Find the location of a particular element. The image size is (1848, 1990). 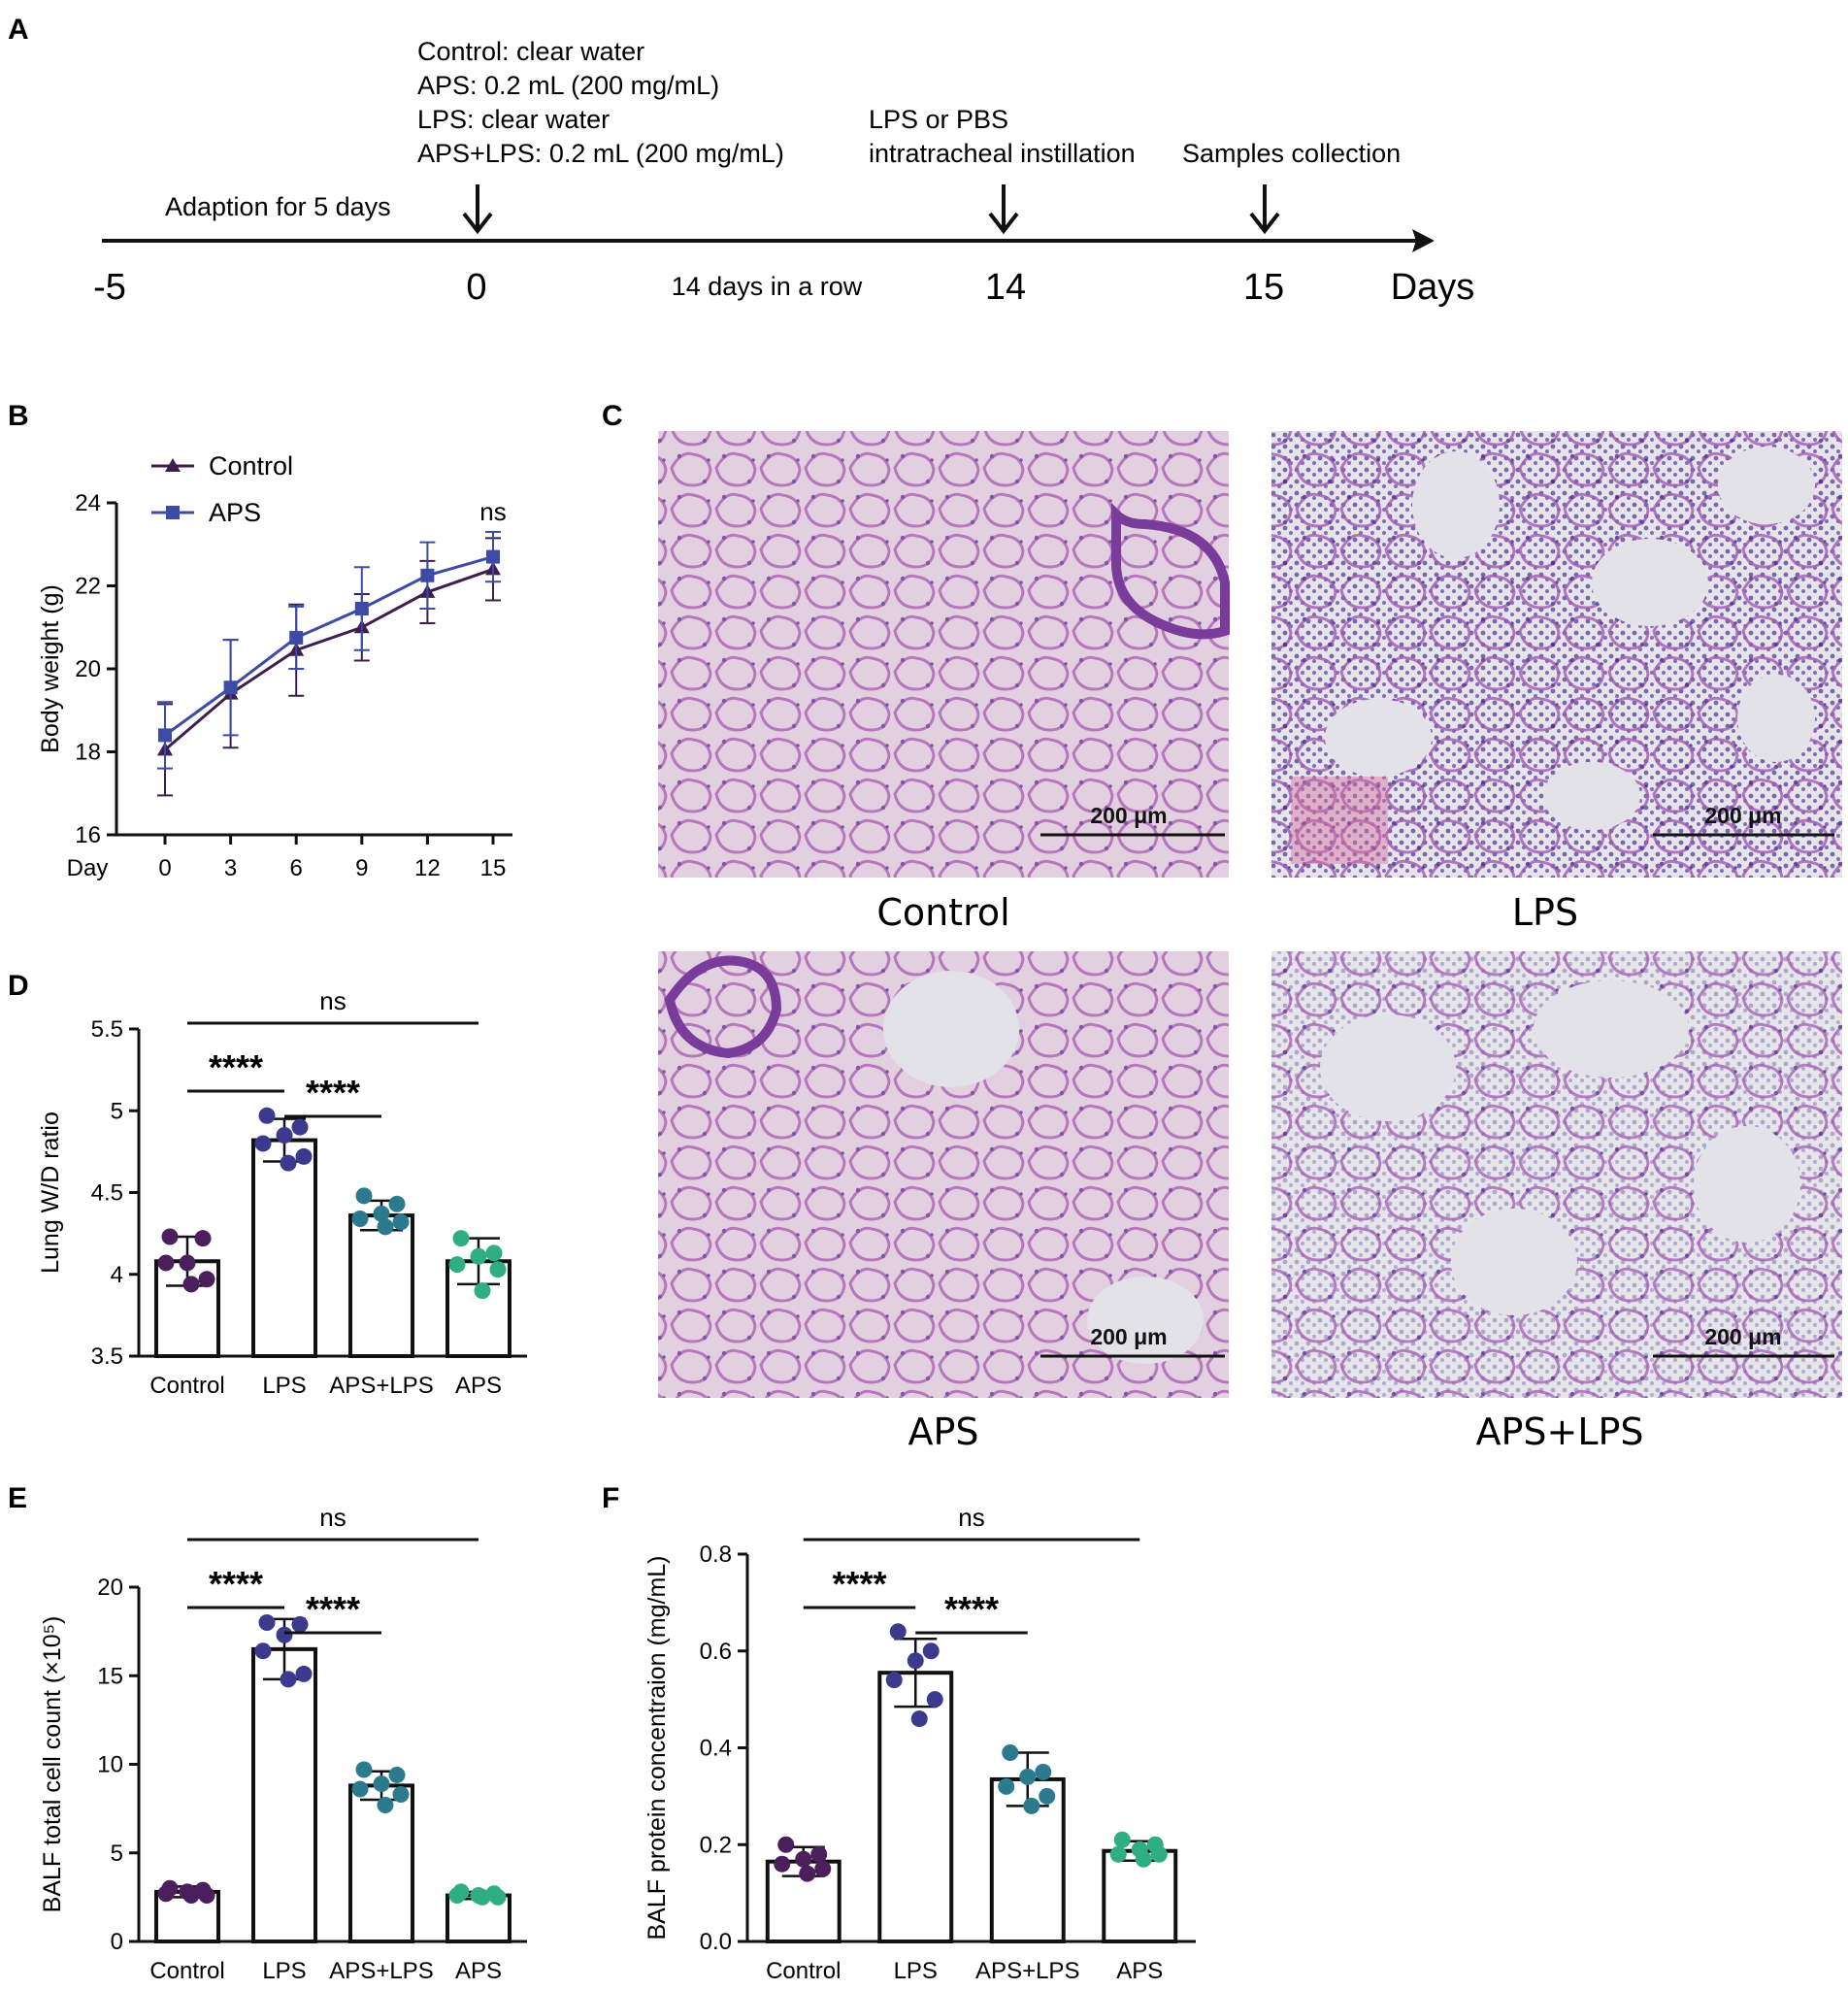

x-tick-label: 3 is located at coordinates (230, 868).